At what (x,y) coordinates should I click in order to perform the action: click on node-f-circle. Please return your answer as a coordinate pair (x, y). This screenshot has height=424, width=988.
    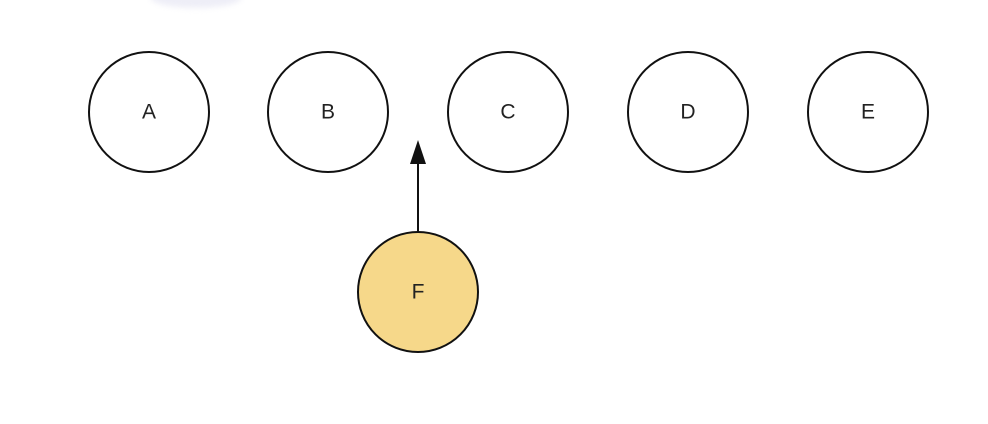
    Looking at the image, I should click on (418, 292).